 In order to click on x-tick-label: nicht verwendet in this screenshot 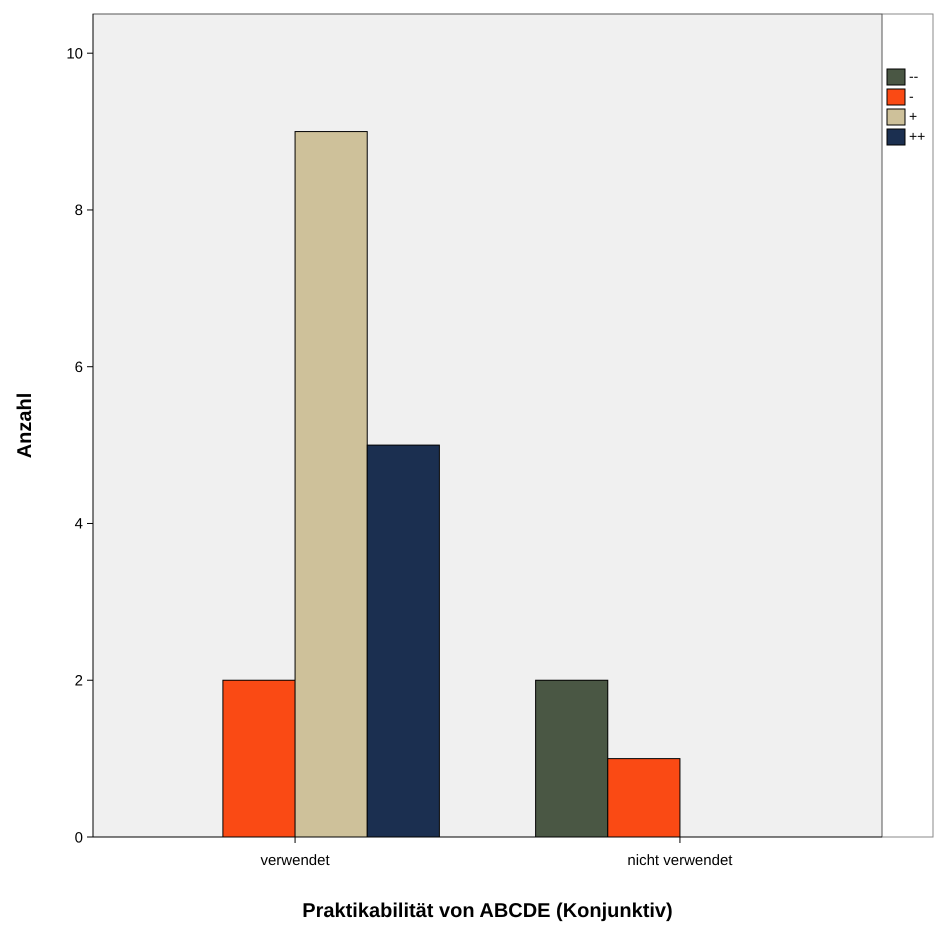, I will do `click(680, 860)`.